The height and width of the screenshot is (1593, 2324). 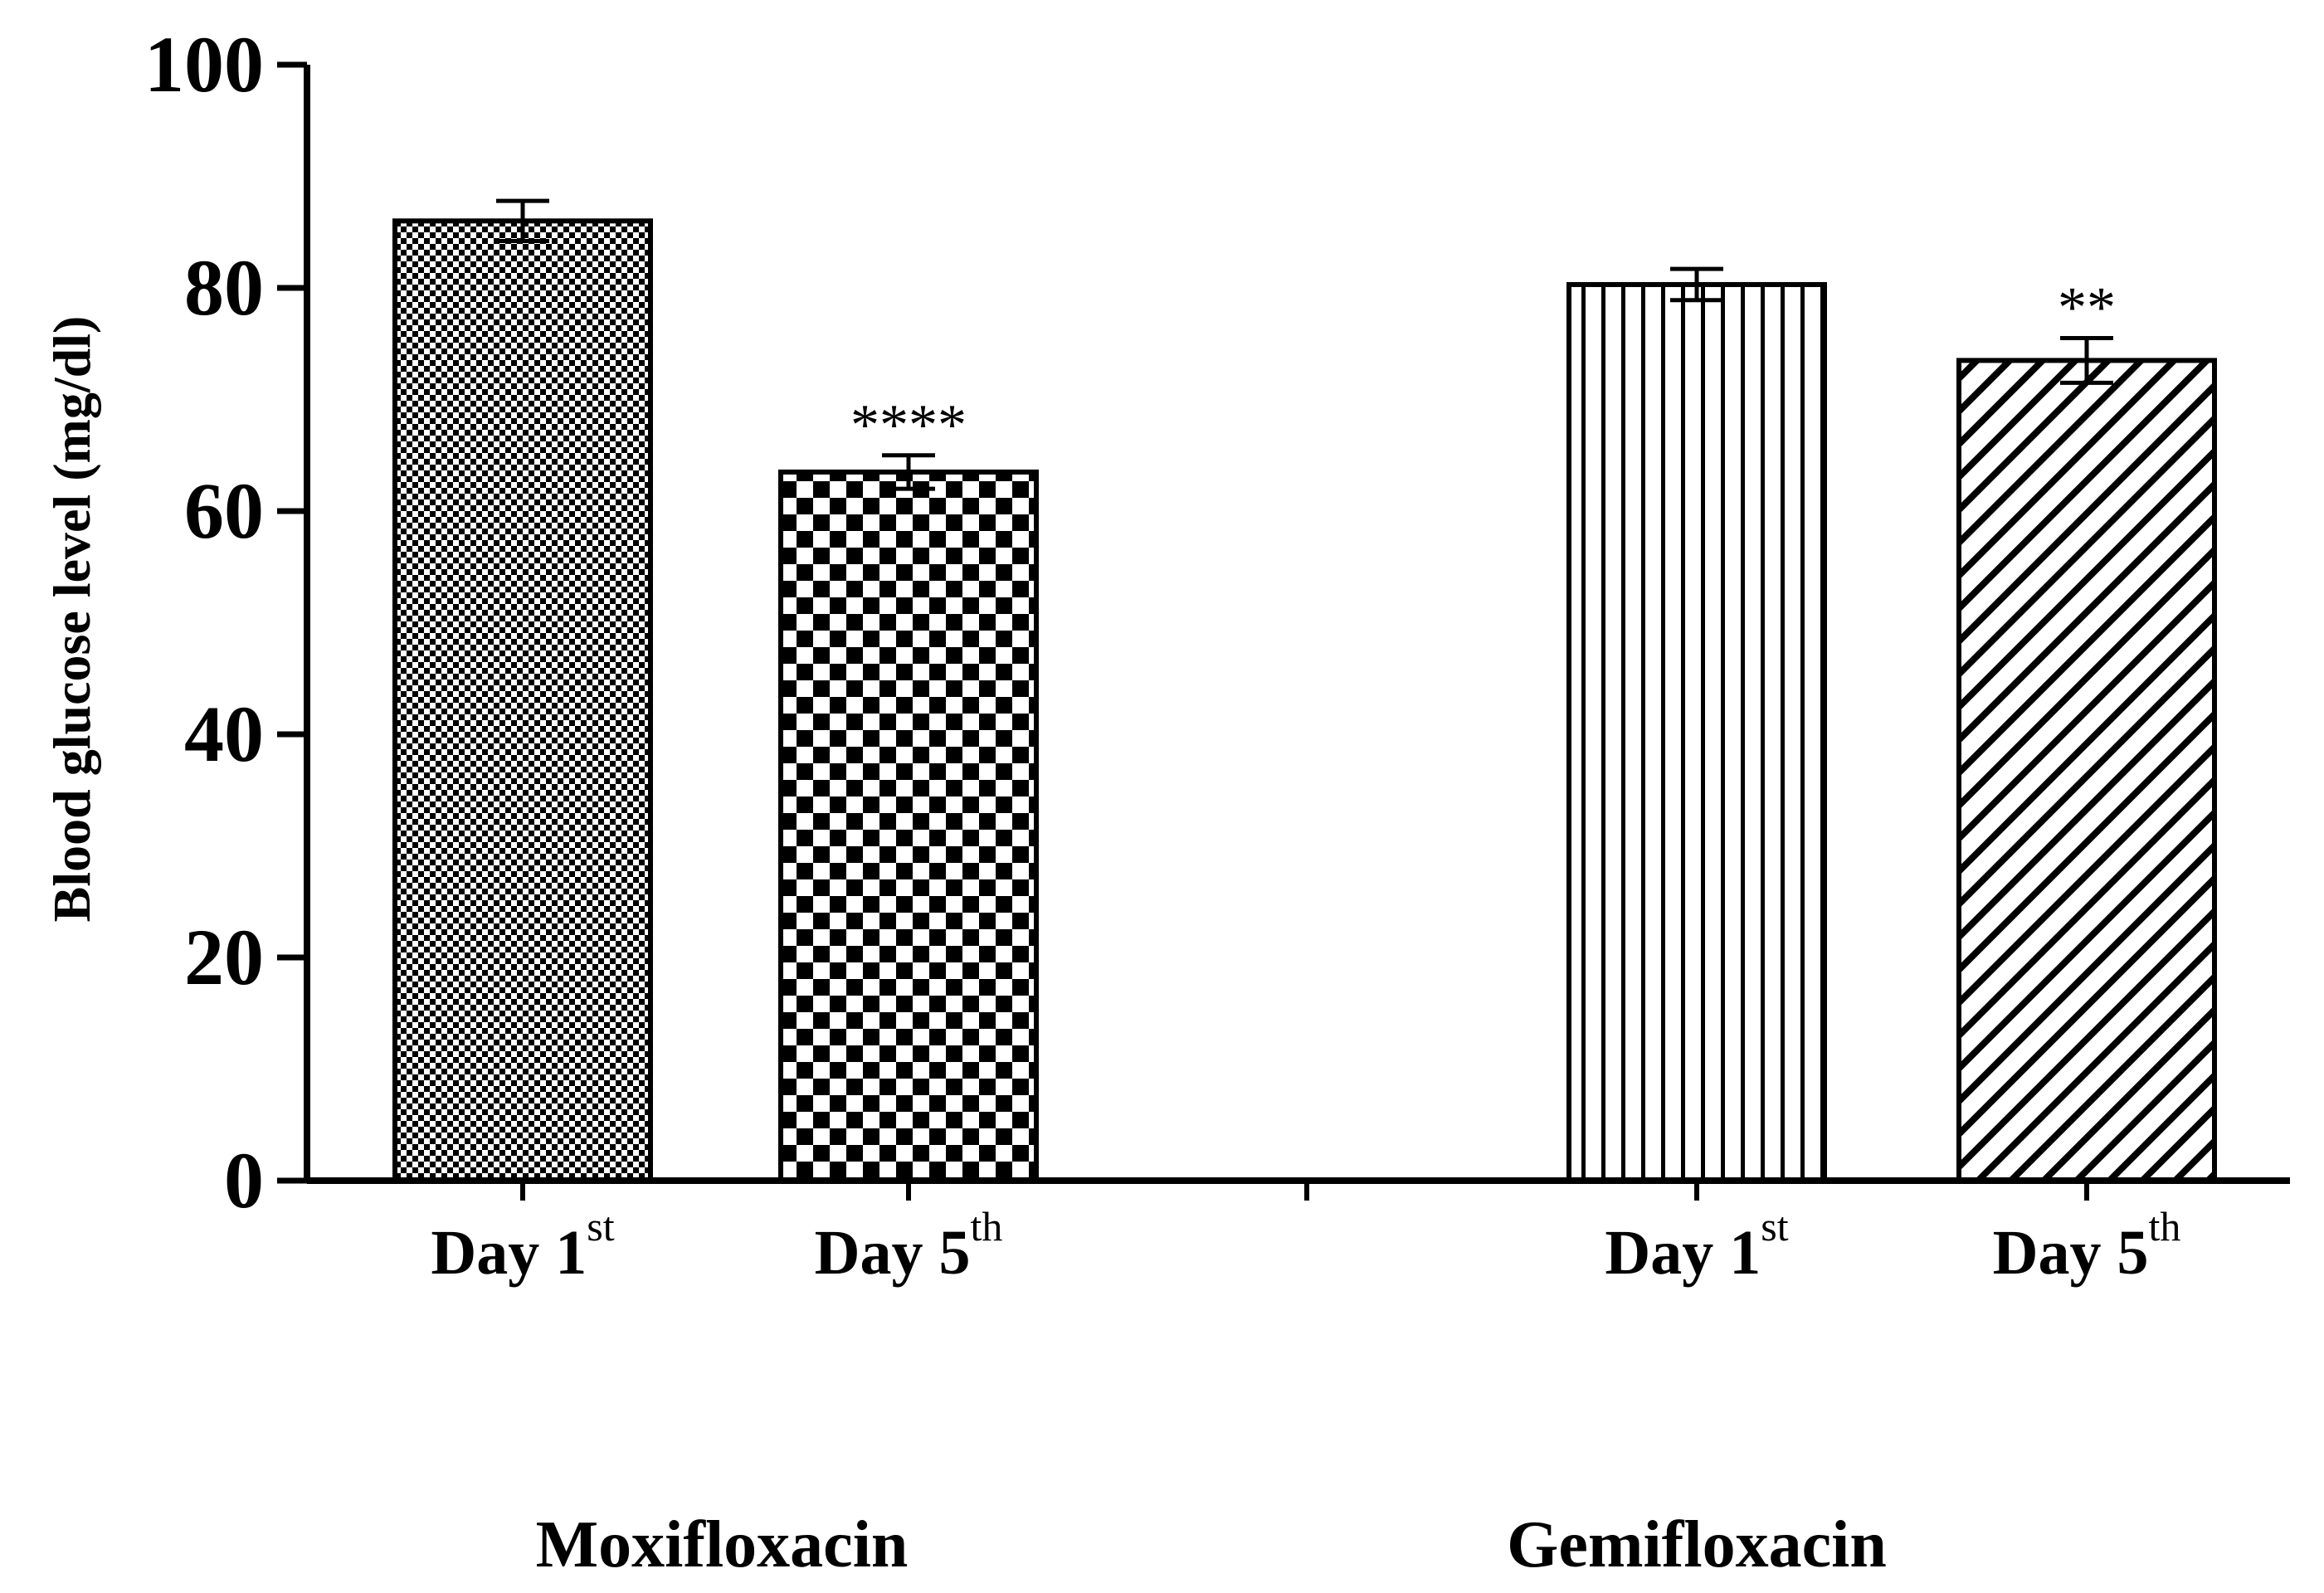 What do you see at coordinates (71, 619) in the screenshot?
I see `y-axis-label: Blood glucose level (mg/dl)` at bounding box center [71, 619].